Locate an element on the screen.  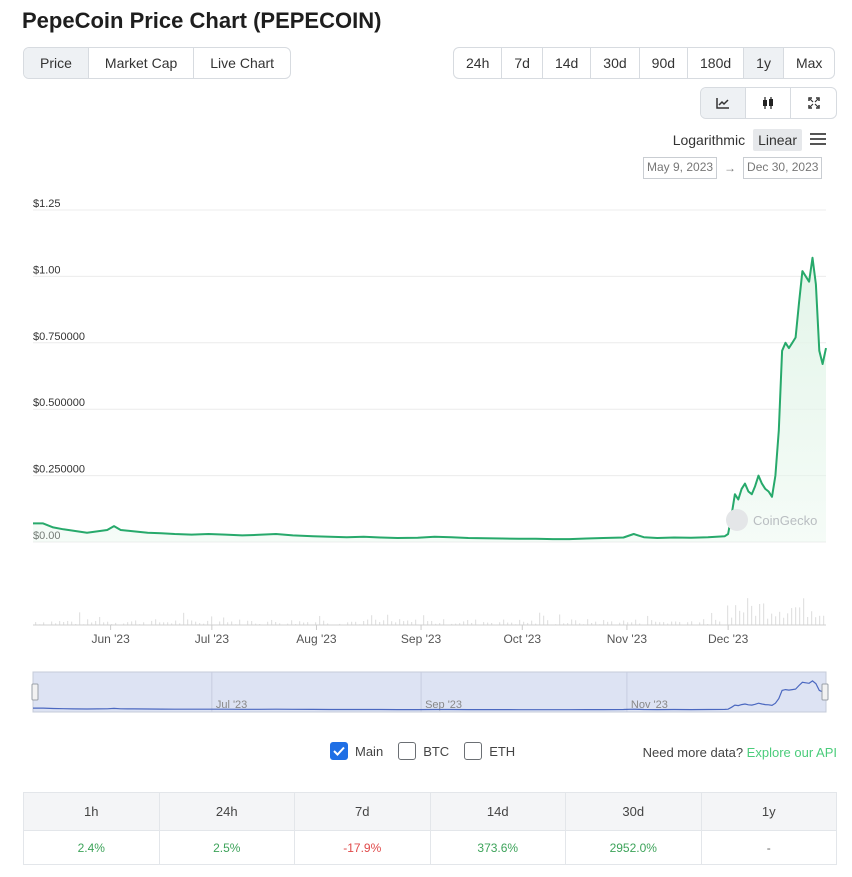
expand-icon is located at coordinates (813, 103).